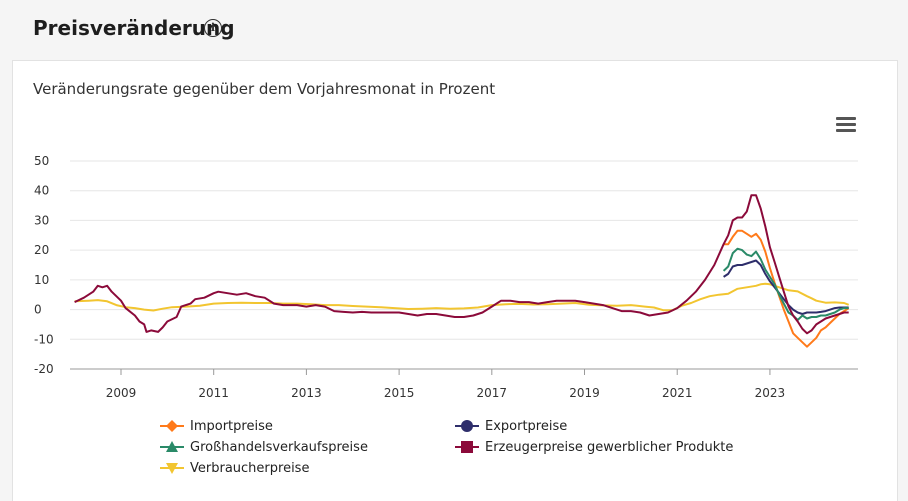 This screenshot has height=501, width=908. Describe the element at coordinates (279, 447) in the screenshot. I see `legend-label: Großhandelsverkaufspreise` at that location.